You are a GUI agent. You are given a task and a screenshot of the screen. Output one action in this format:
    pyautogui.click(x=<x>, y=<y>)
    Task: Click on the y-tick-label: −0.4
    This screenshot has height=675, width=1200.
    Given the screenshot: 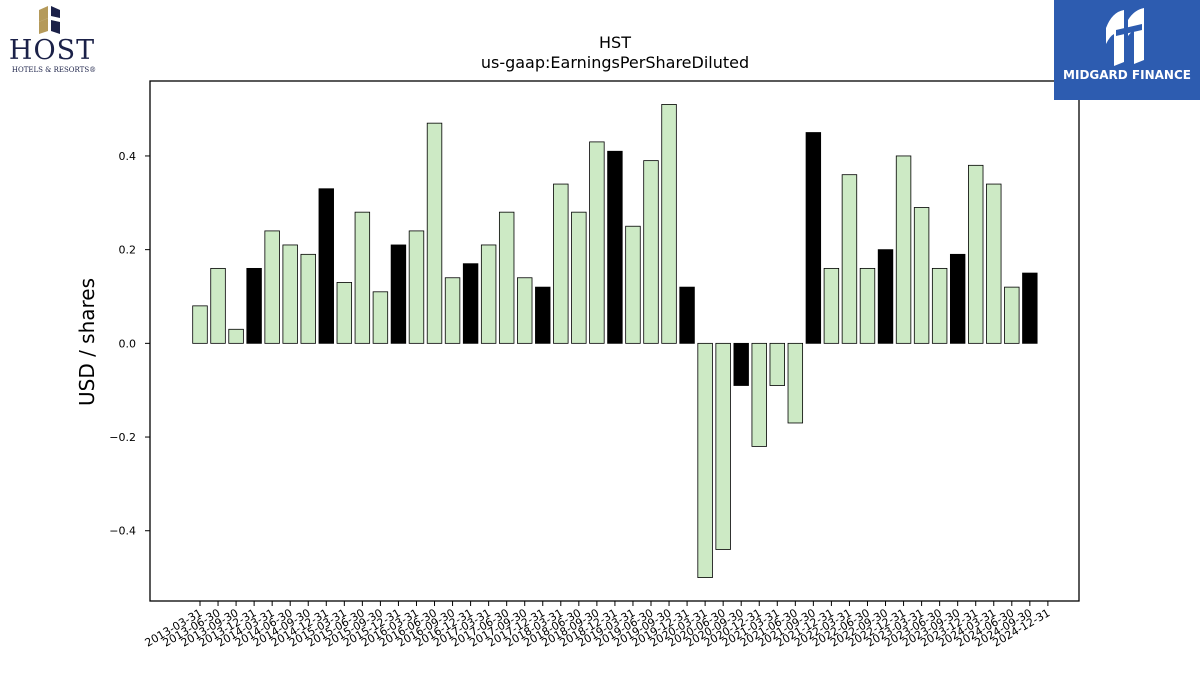 What is the action you would take?
    pyautogui.click(x=122, y=531)
    